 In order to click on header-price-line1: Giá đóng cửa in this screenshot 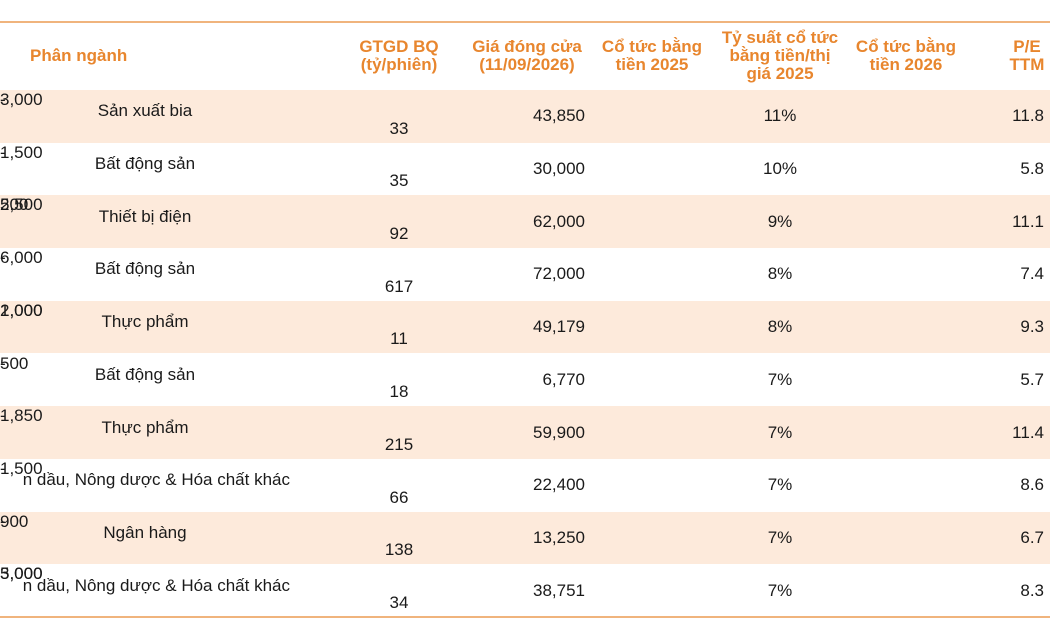, I will do `click(527, 46)`.